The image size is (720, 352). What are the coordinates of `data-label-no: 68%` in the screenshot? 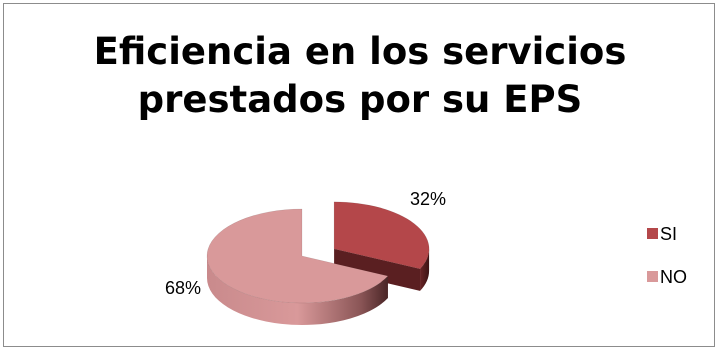 It's located at (183, 288).